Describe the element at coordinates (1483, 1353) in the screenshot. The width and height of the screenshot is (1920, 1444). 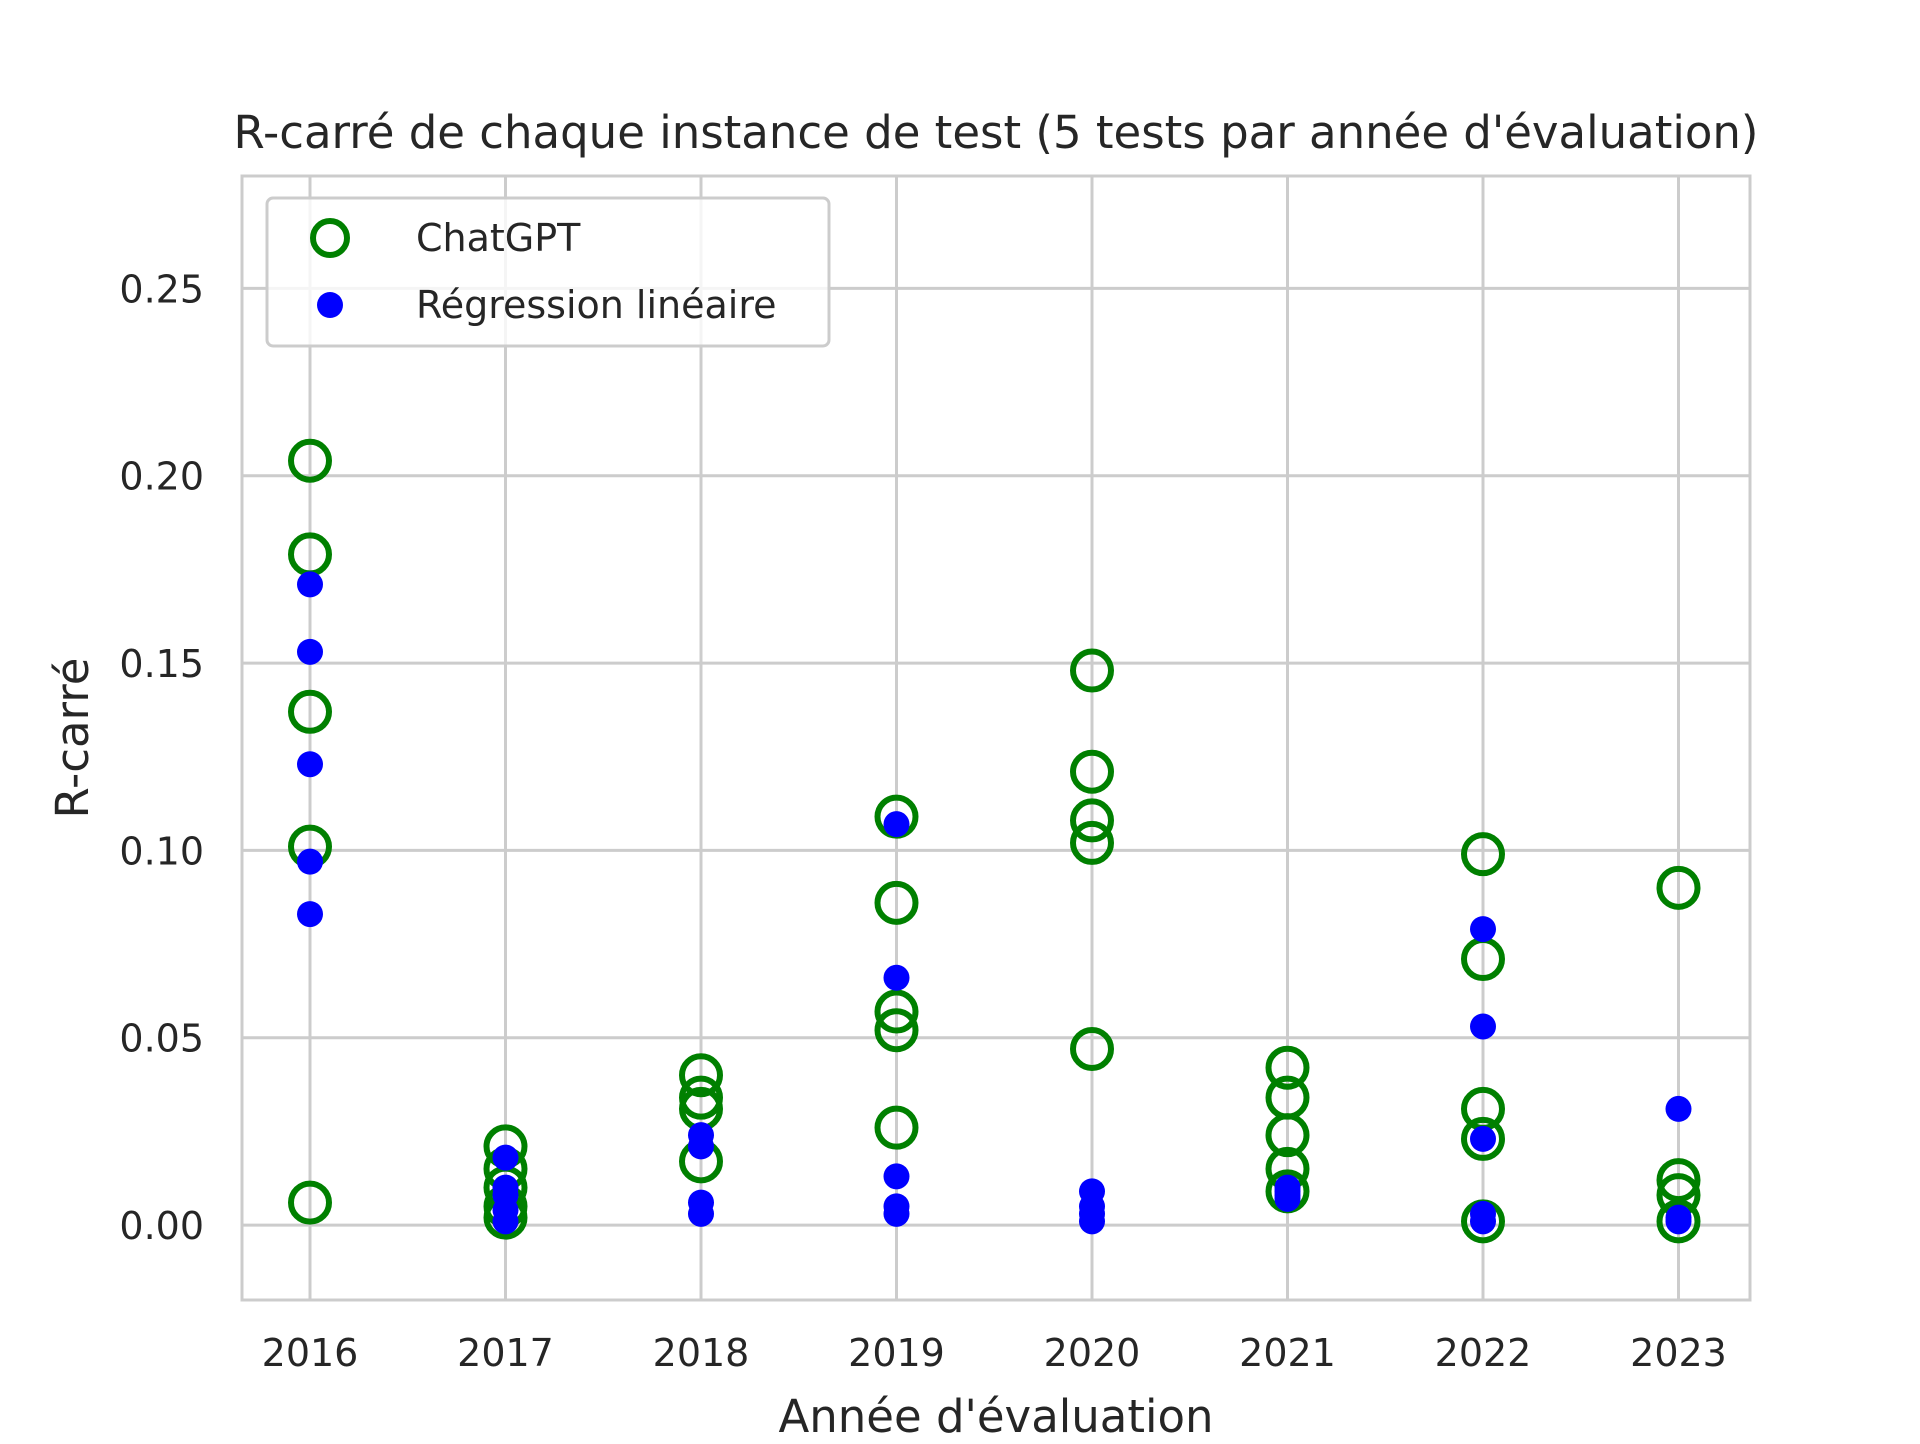
I see `x-tick-label: 2022` at that location.